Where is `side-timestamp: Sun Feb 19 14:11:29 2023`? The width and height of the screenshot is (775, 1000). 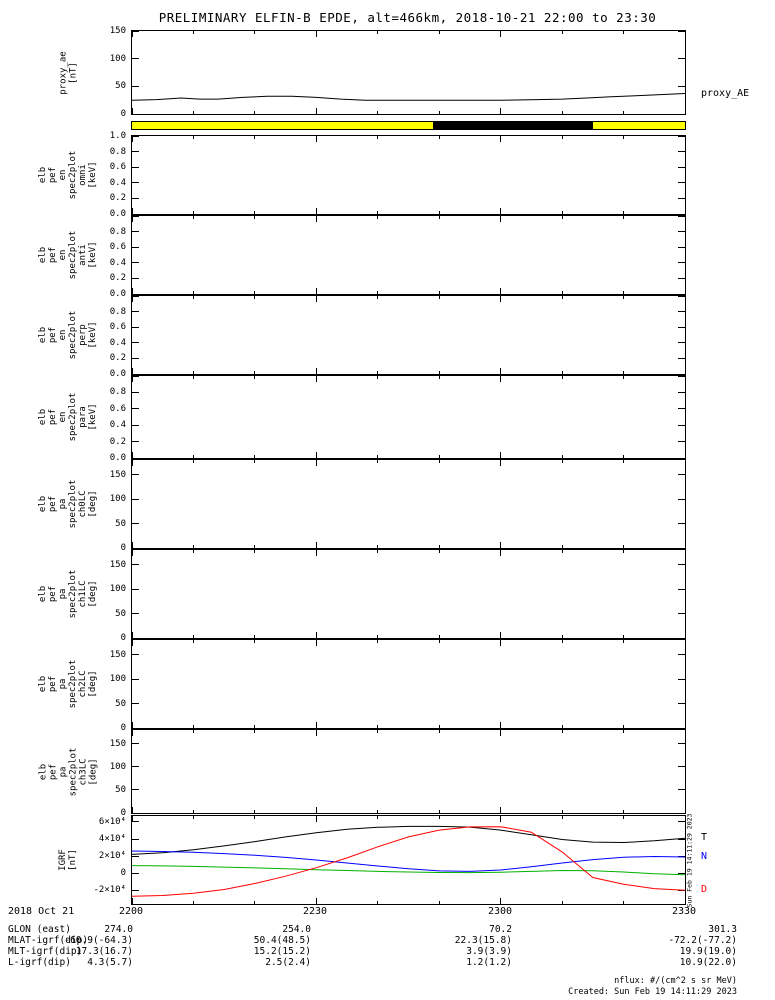 side-timestamp: Sun Feb 19 14:11:29 2023 is located at coordinates (689, 860).